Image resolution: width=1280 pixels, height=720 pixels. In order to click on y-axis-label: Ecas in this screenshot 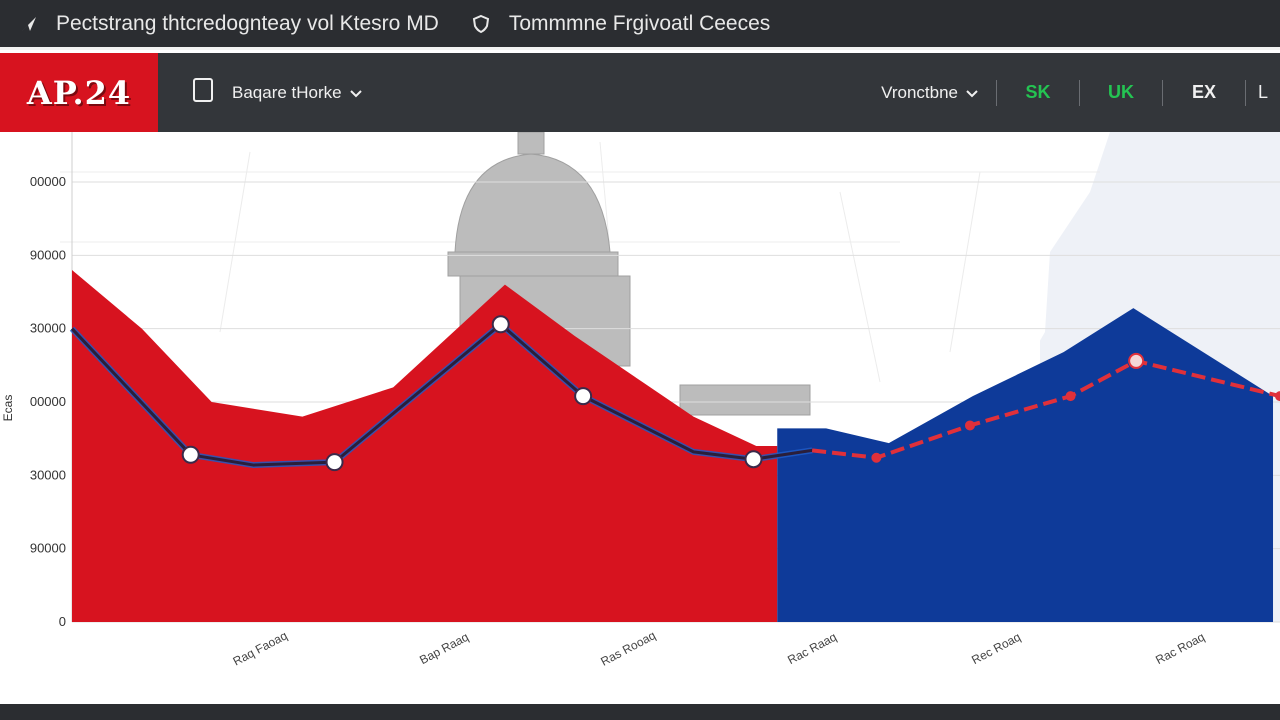, I will do `click(8, 408)`.